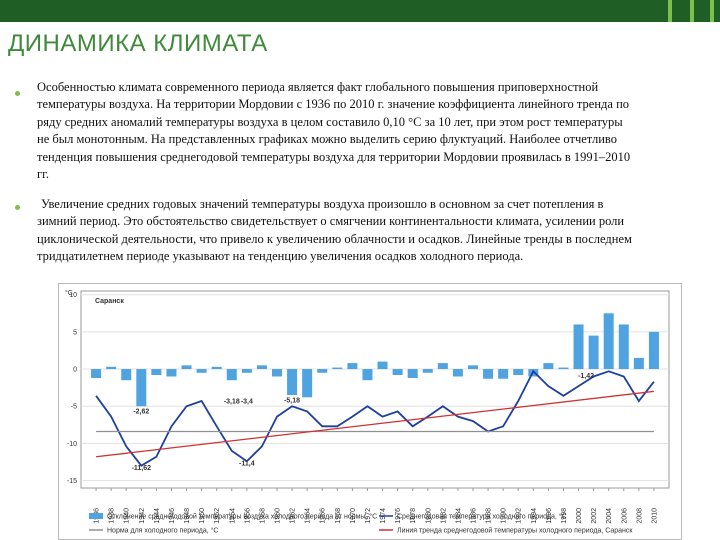  What do you see at coordinates (109, 301) in the screenshot?
I see `location-label: Саранск` at bounding box center [109, 301].